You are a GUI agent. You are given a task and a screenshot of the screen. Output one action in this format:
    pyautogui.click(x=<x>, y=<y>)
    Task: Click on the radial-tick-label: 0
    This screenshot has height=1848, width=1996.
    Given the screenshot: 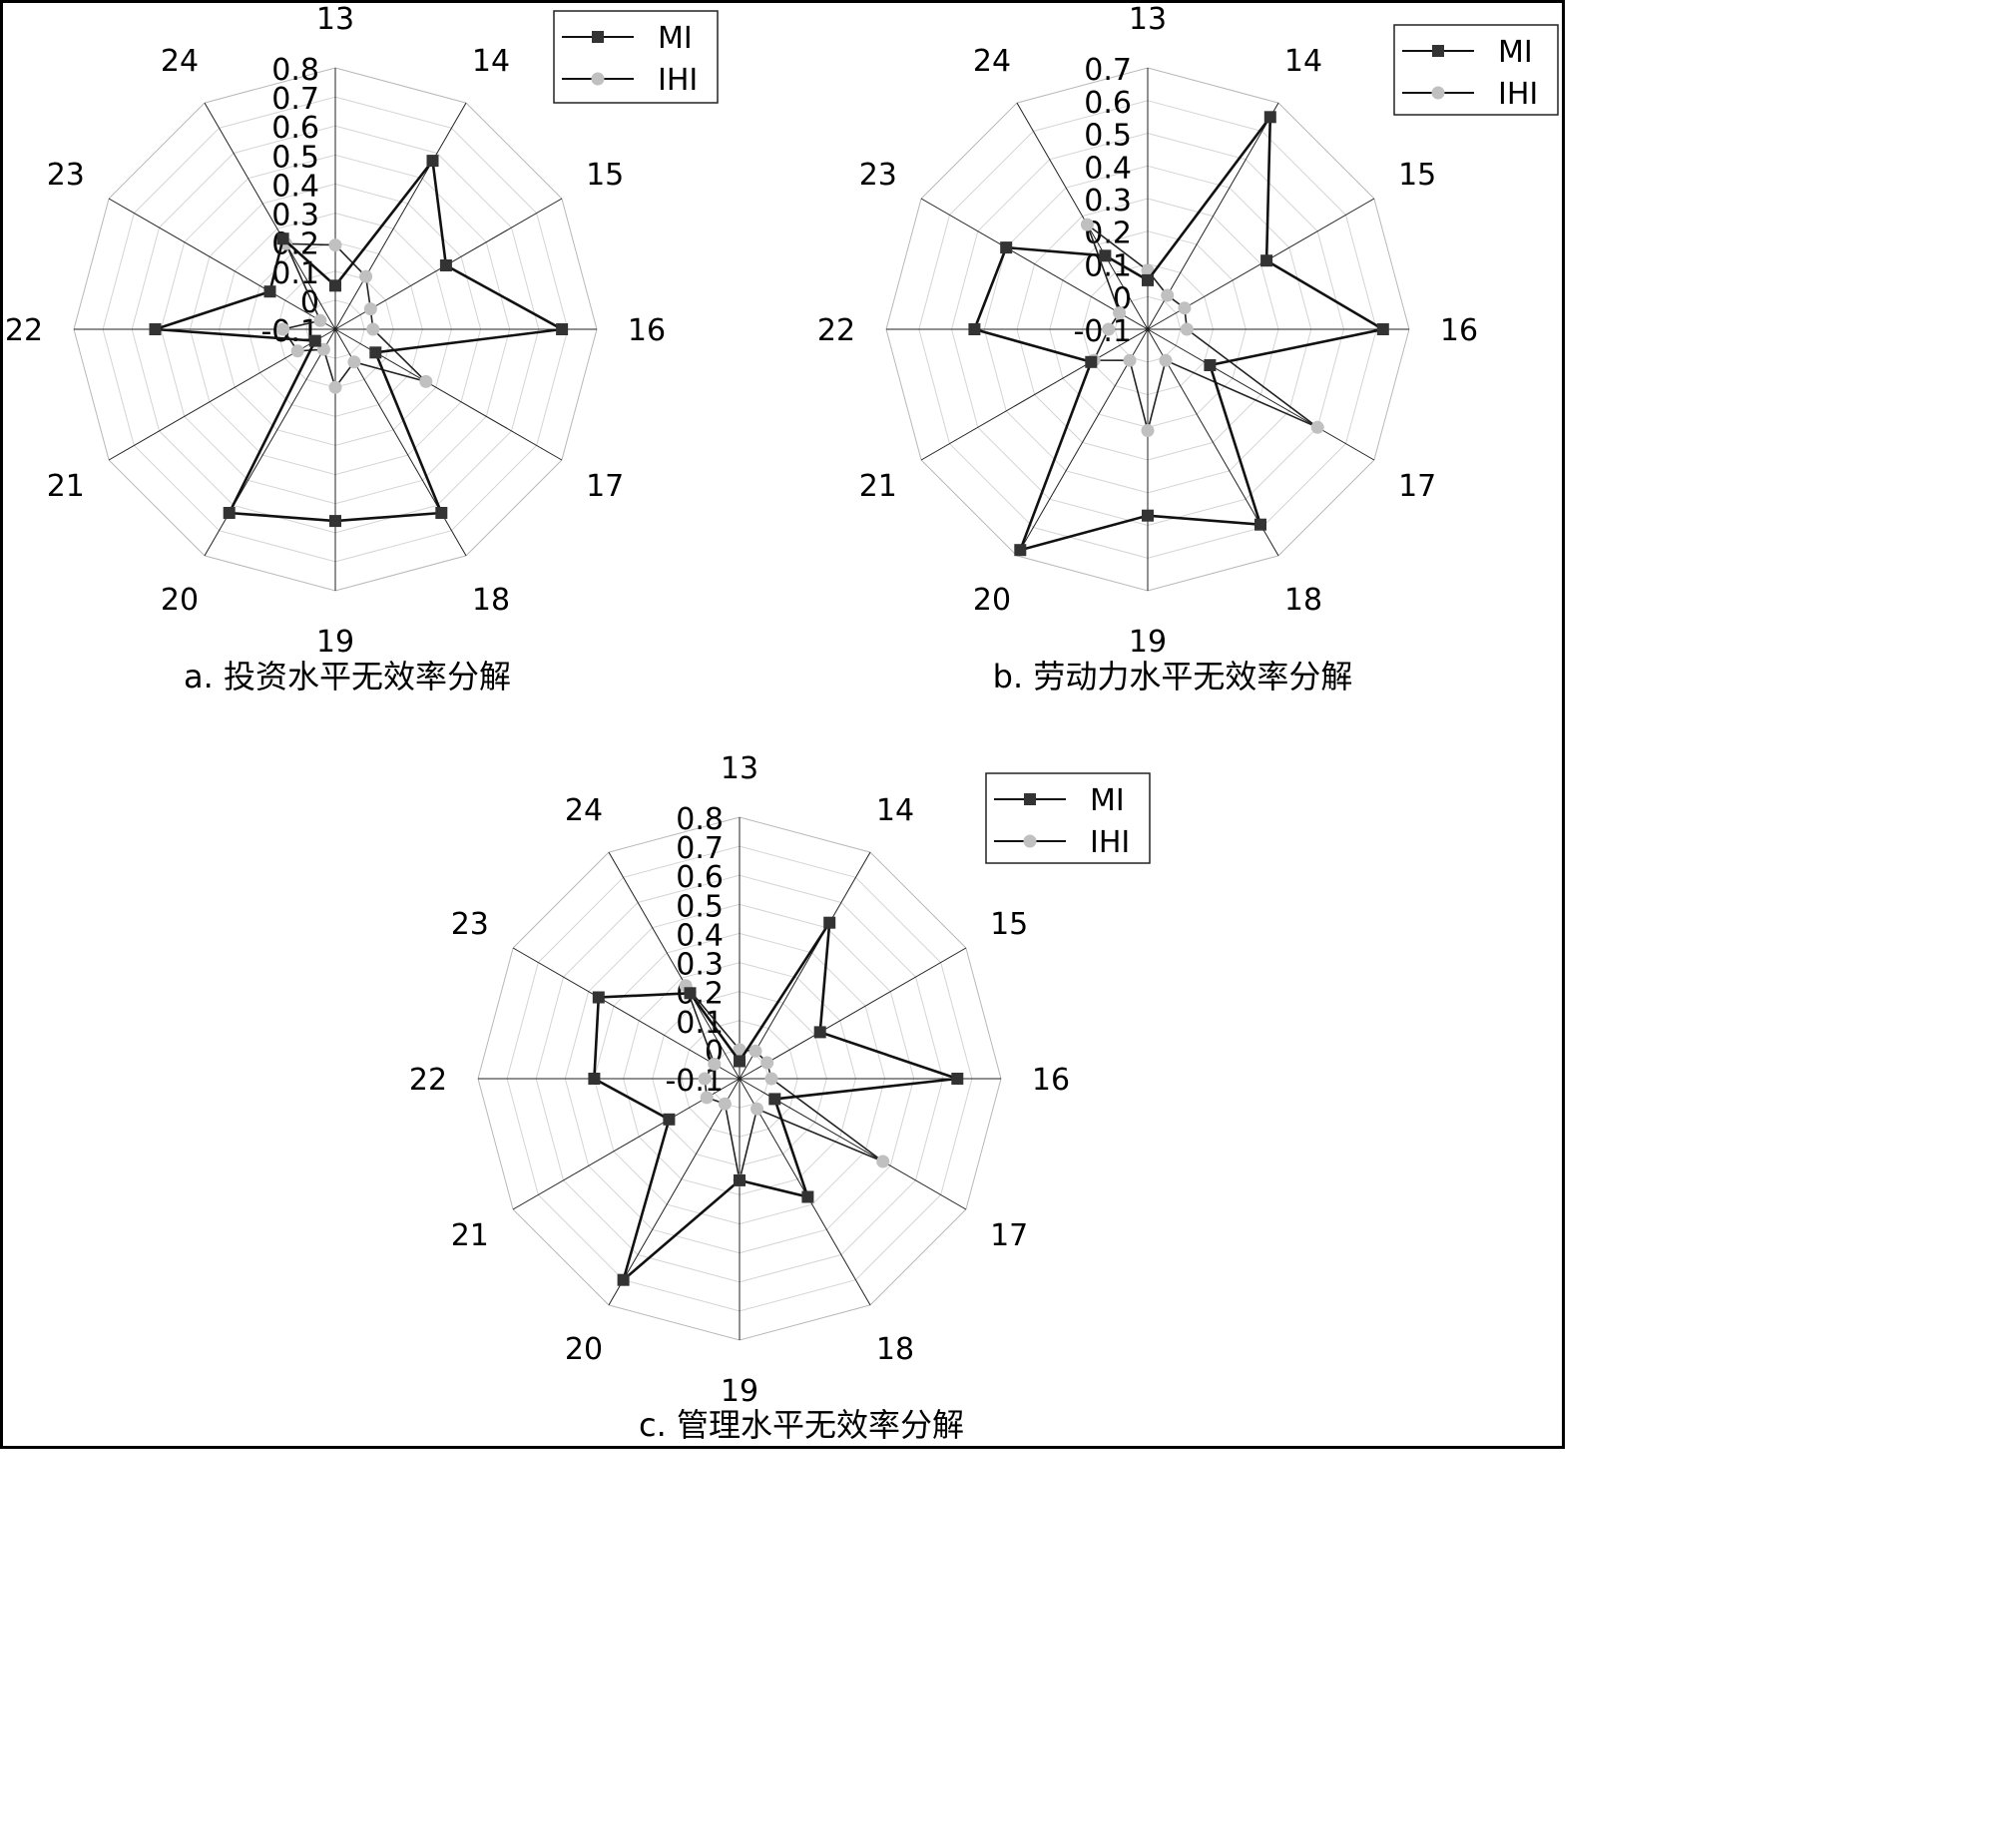 What is the action you would take?
    pyautogui.click(x=309, y=302)
    